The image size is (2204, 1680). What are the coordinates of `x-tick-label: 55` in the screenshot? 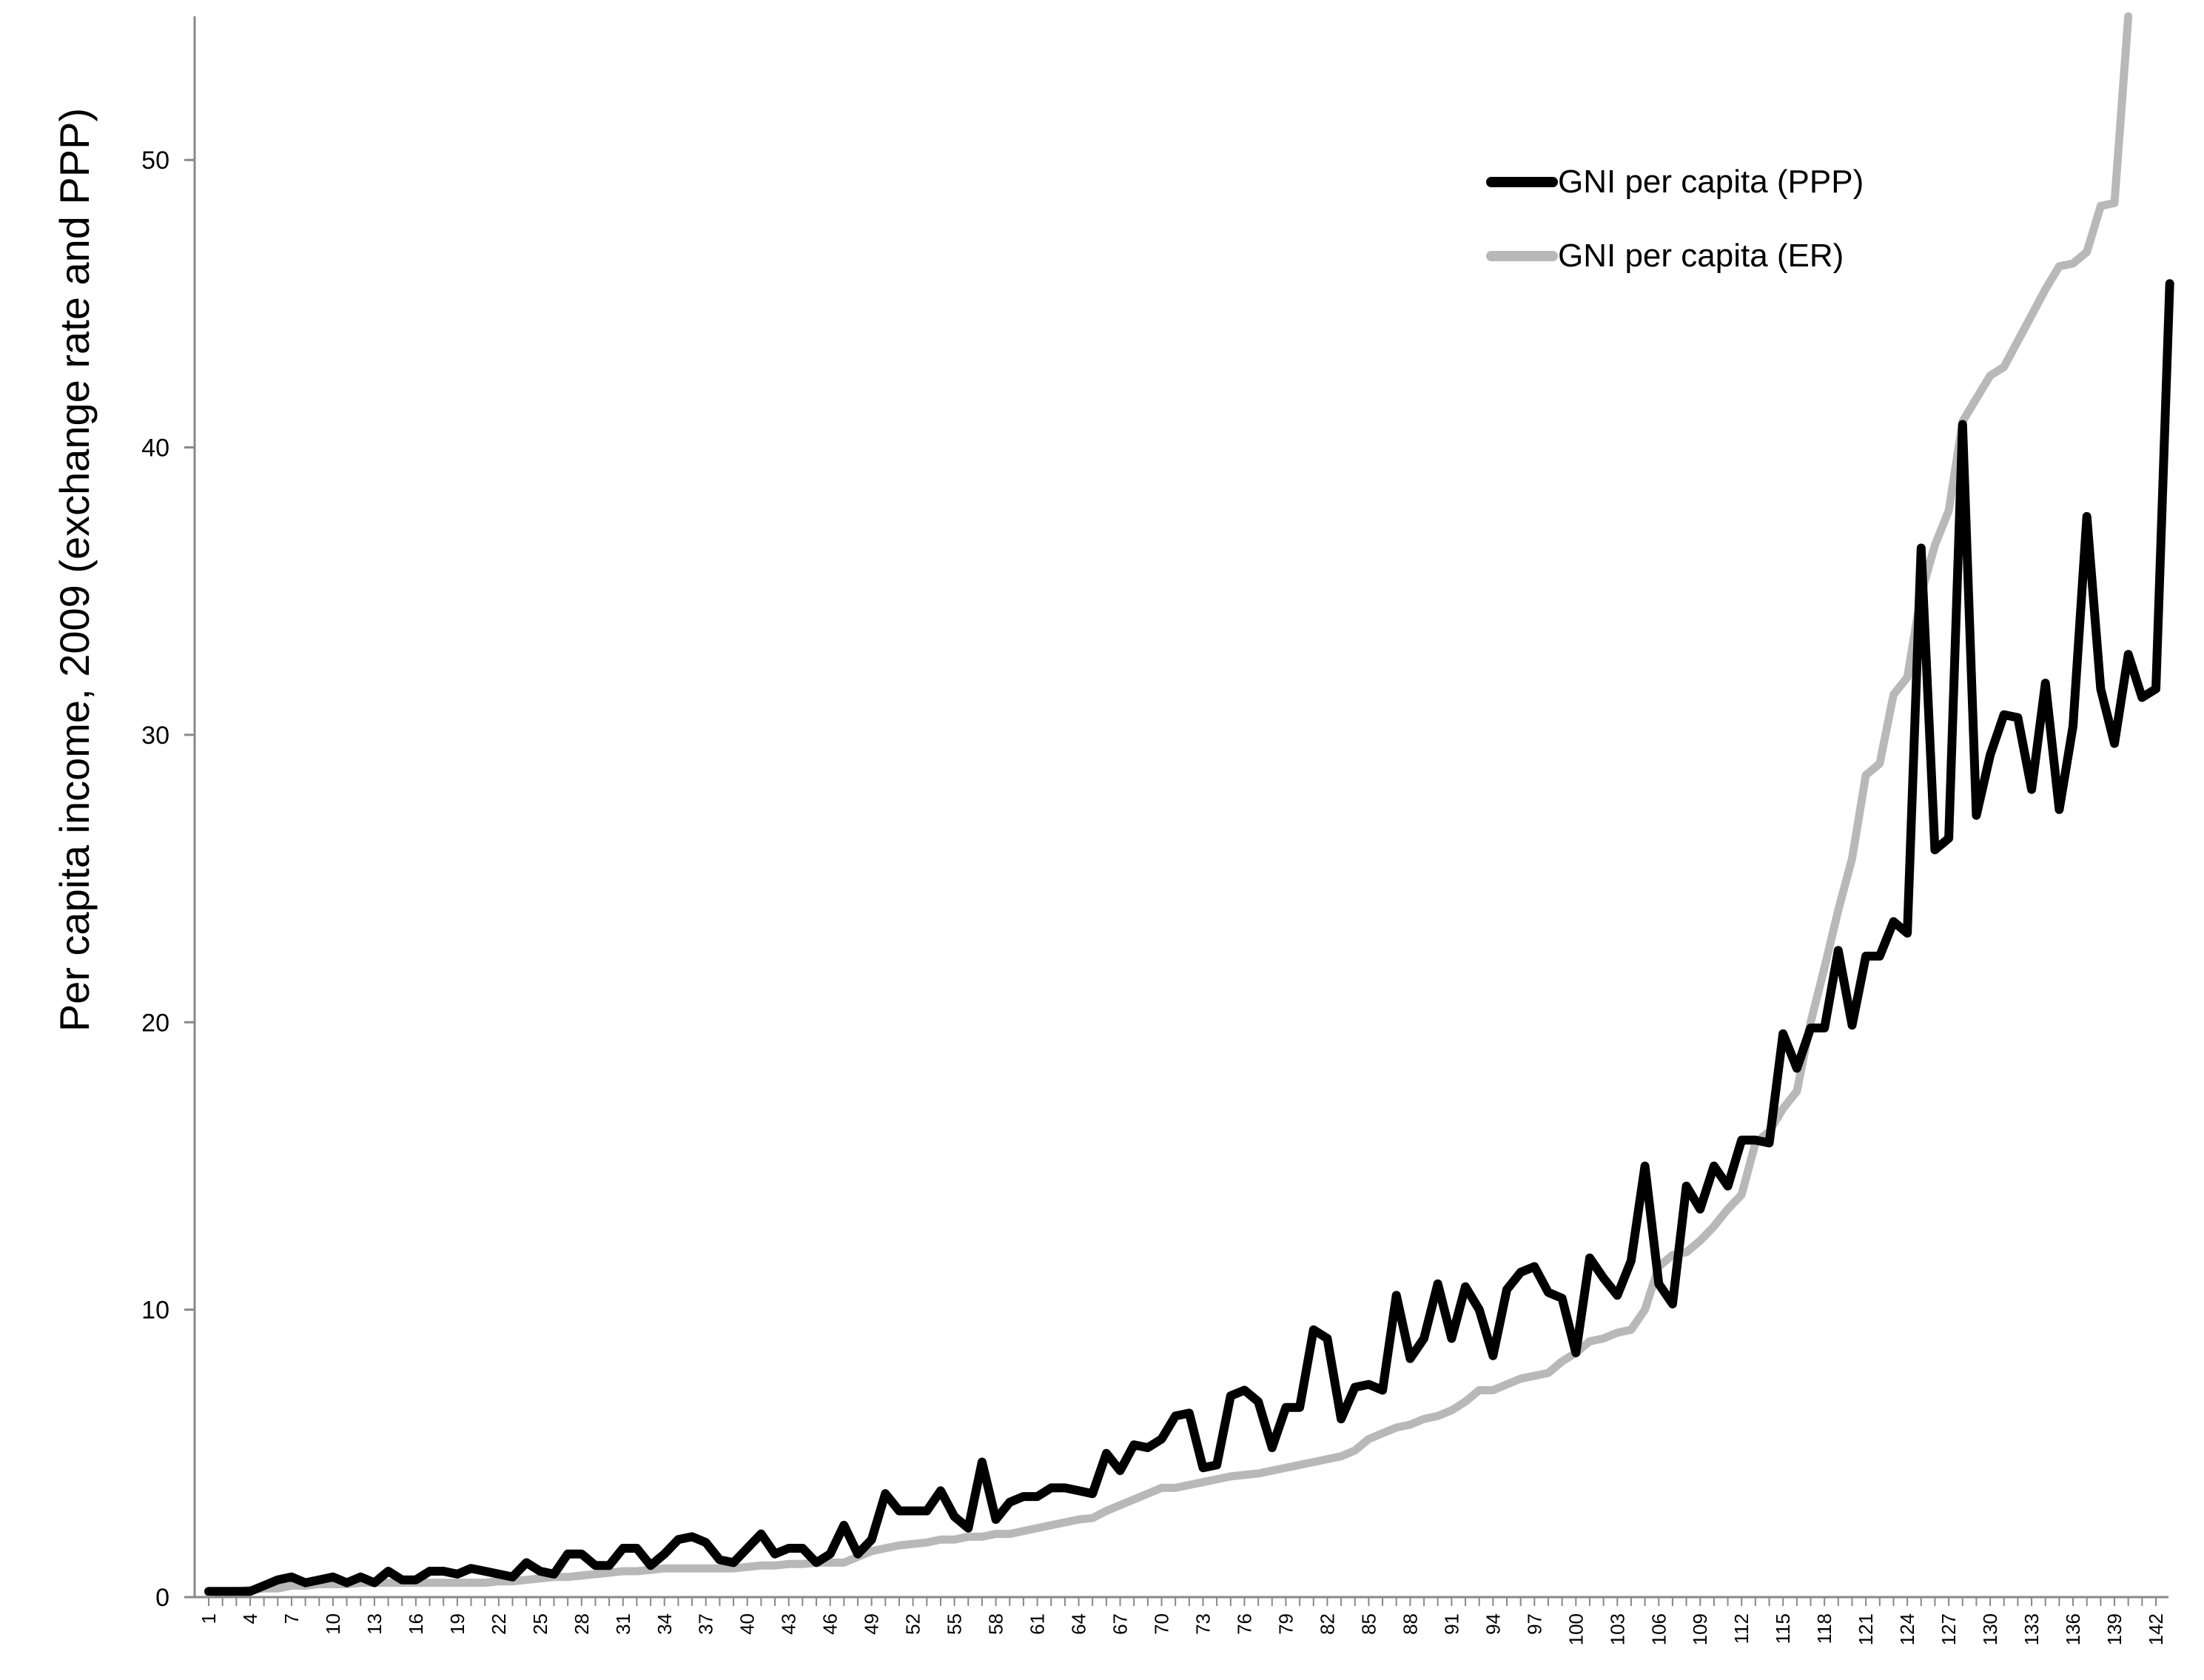 It's located at (955, 1624).